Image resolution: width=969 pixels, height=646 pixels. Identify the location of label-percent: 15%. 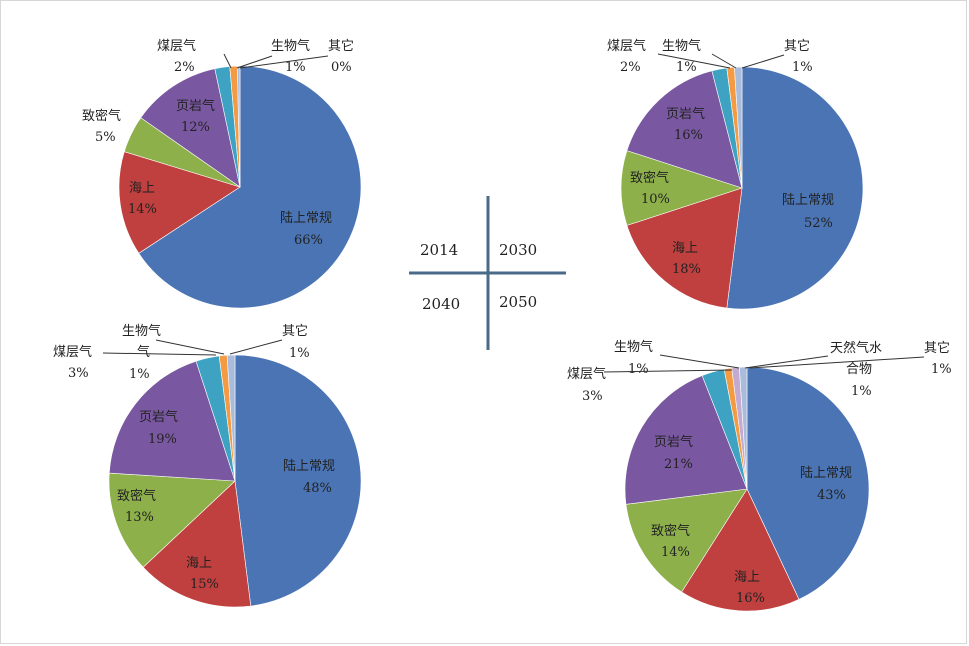
(204, 584).